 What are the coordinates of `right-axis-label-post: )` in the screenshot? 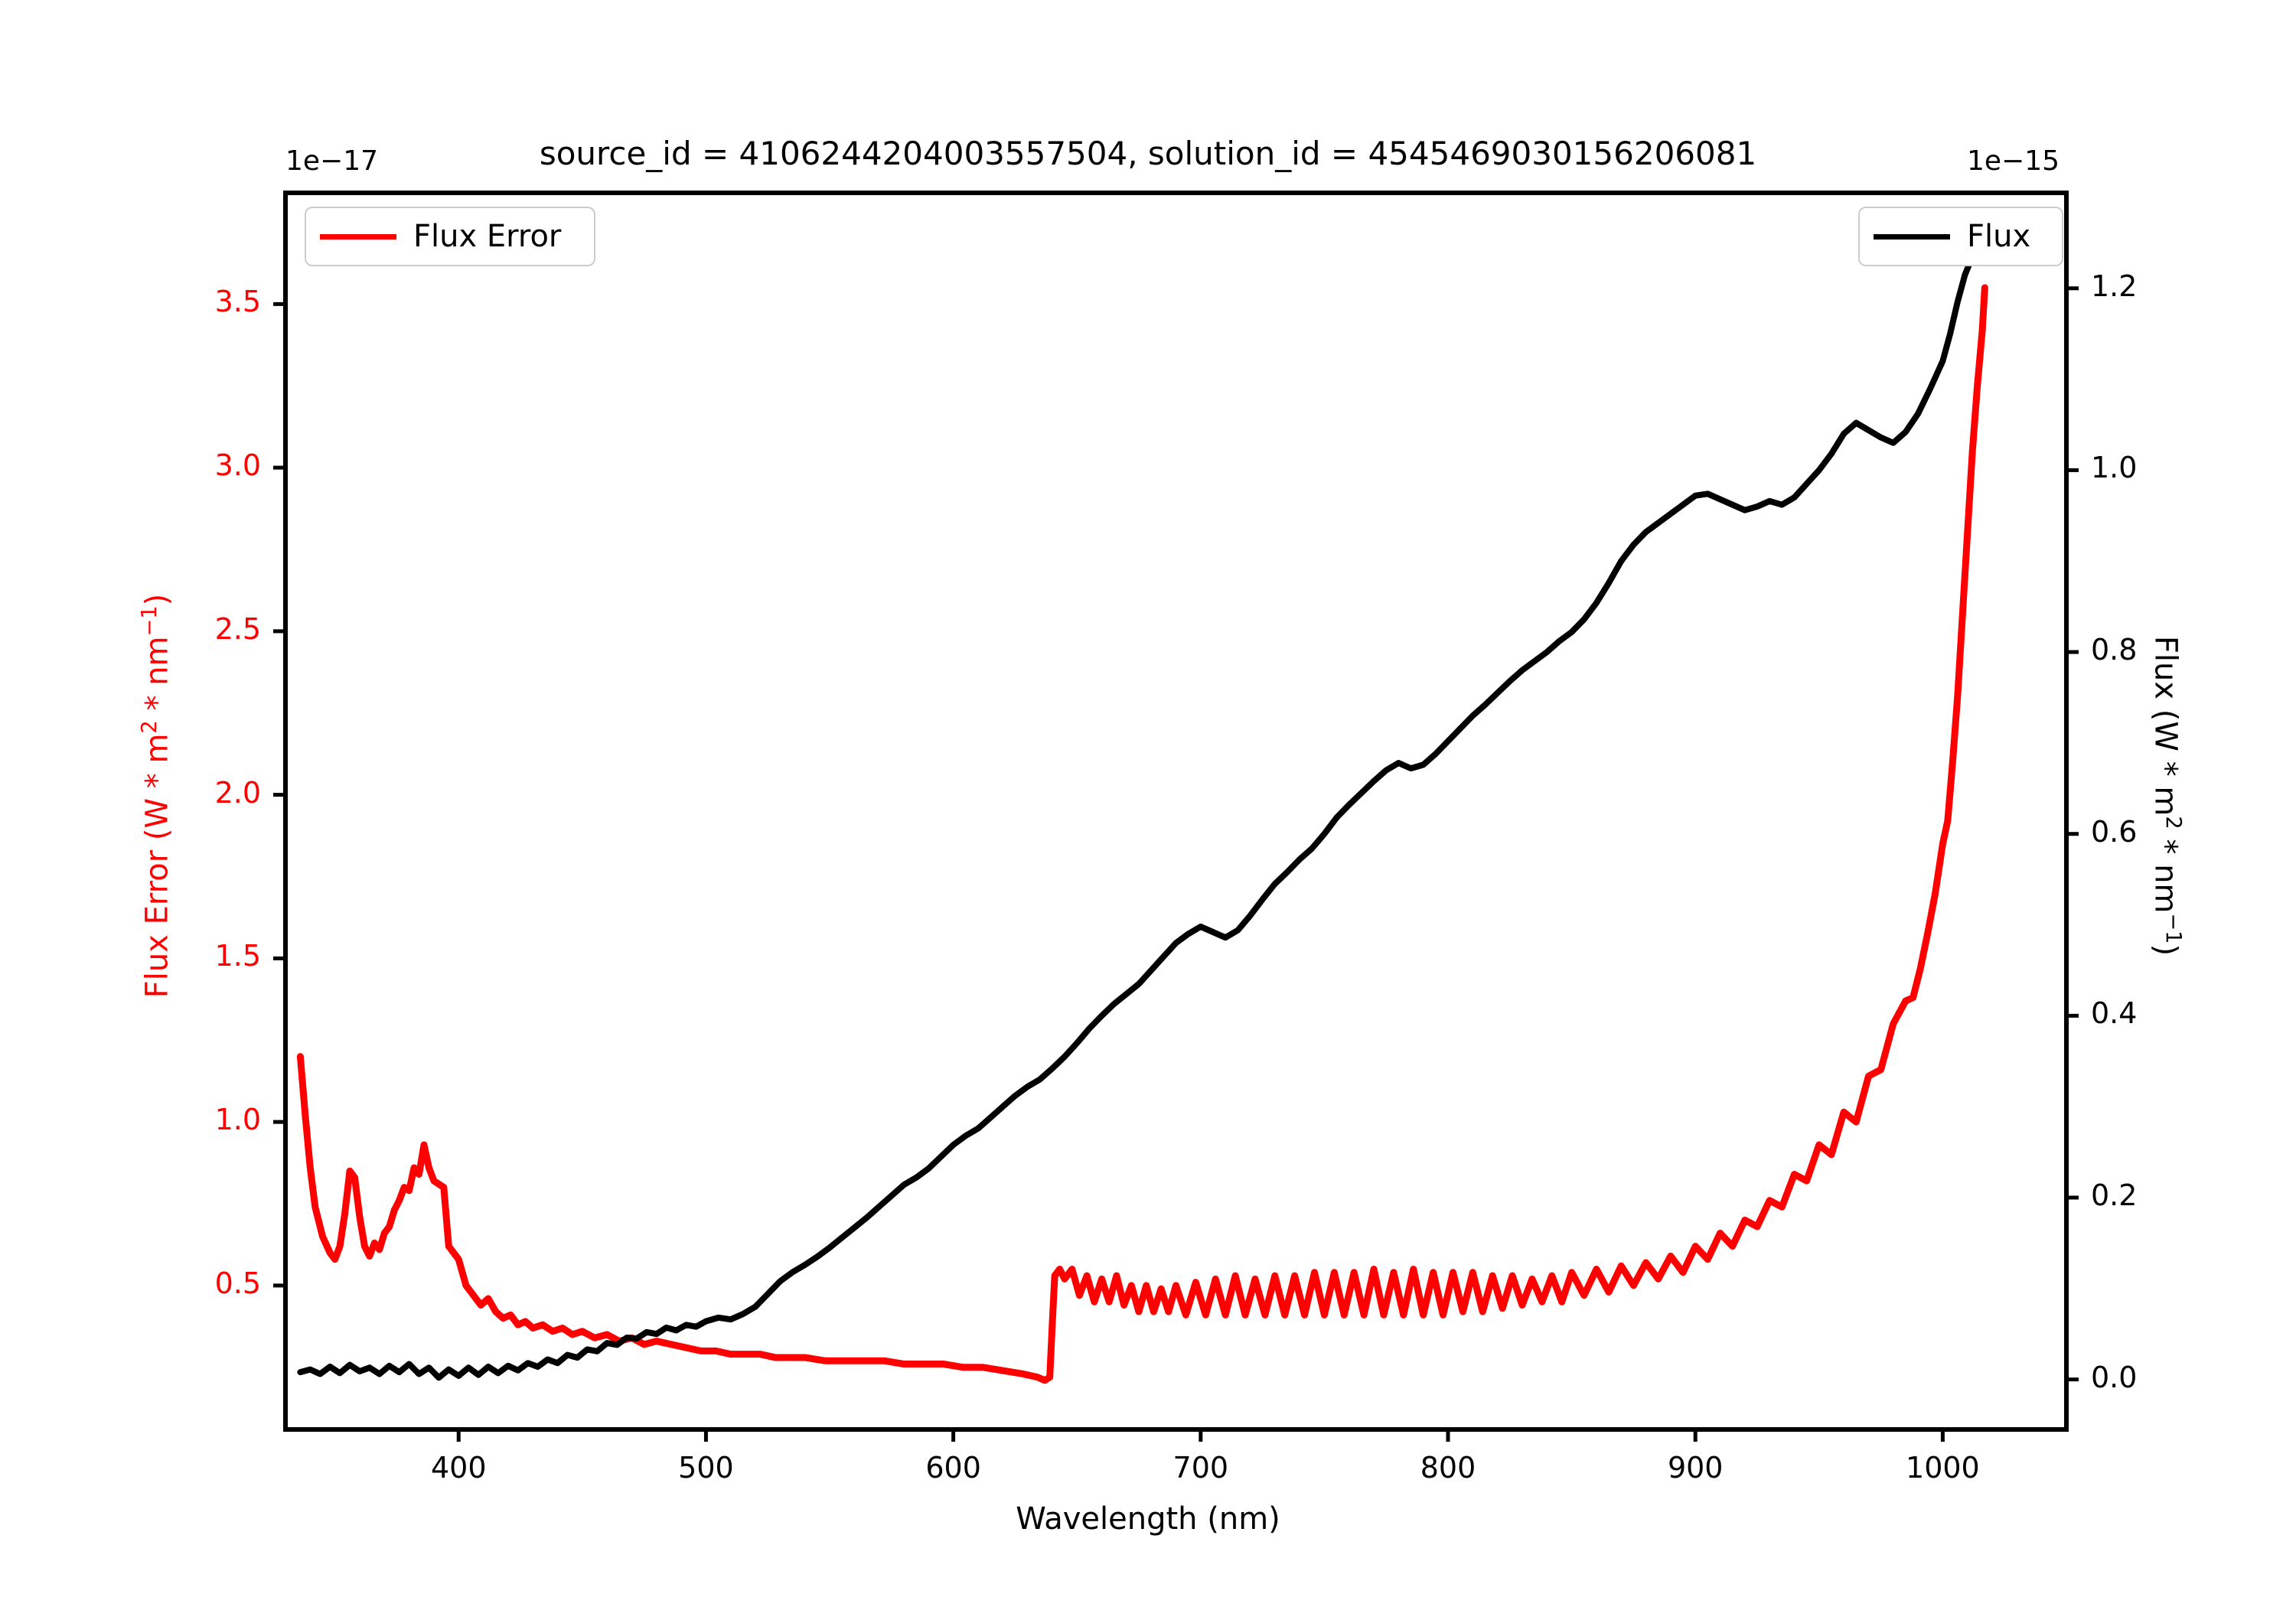 It's located at (2165, 950).